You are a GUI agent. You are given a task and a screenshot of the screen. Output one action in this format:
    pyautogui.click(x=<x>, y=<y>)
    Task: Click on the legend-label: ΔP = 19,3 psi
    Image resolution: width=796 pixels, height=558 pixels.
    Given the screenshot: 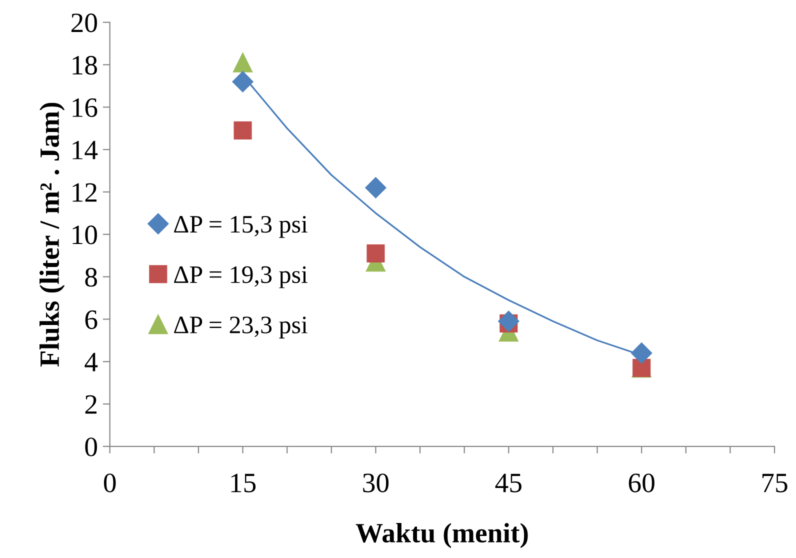 What is the action you would take?
    pyautogui.click(x=241, y=277)
    